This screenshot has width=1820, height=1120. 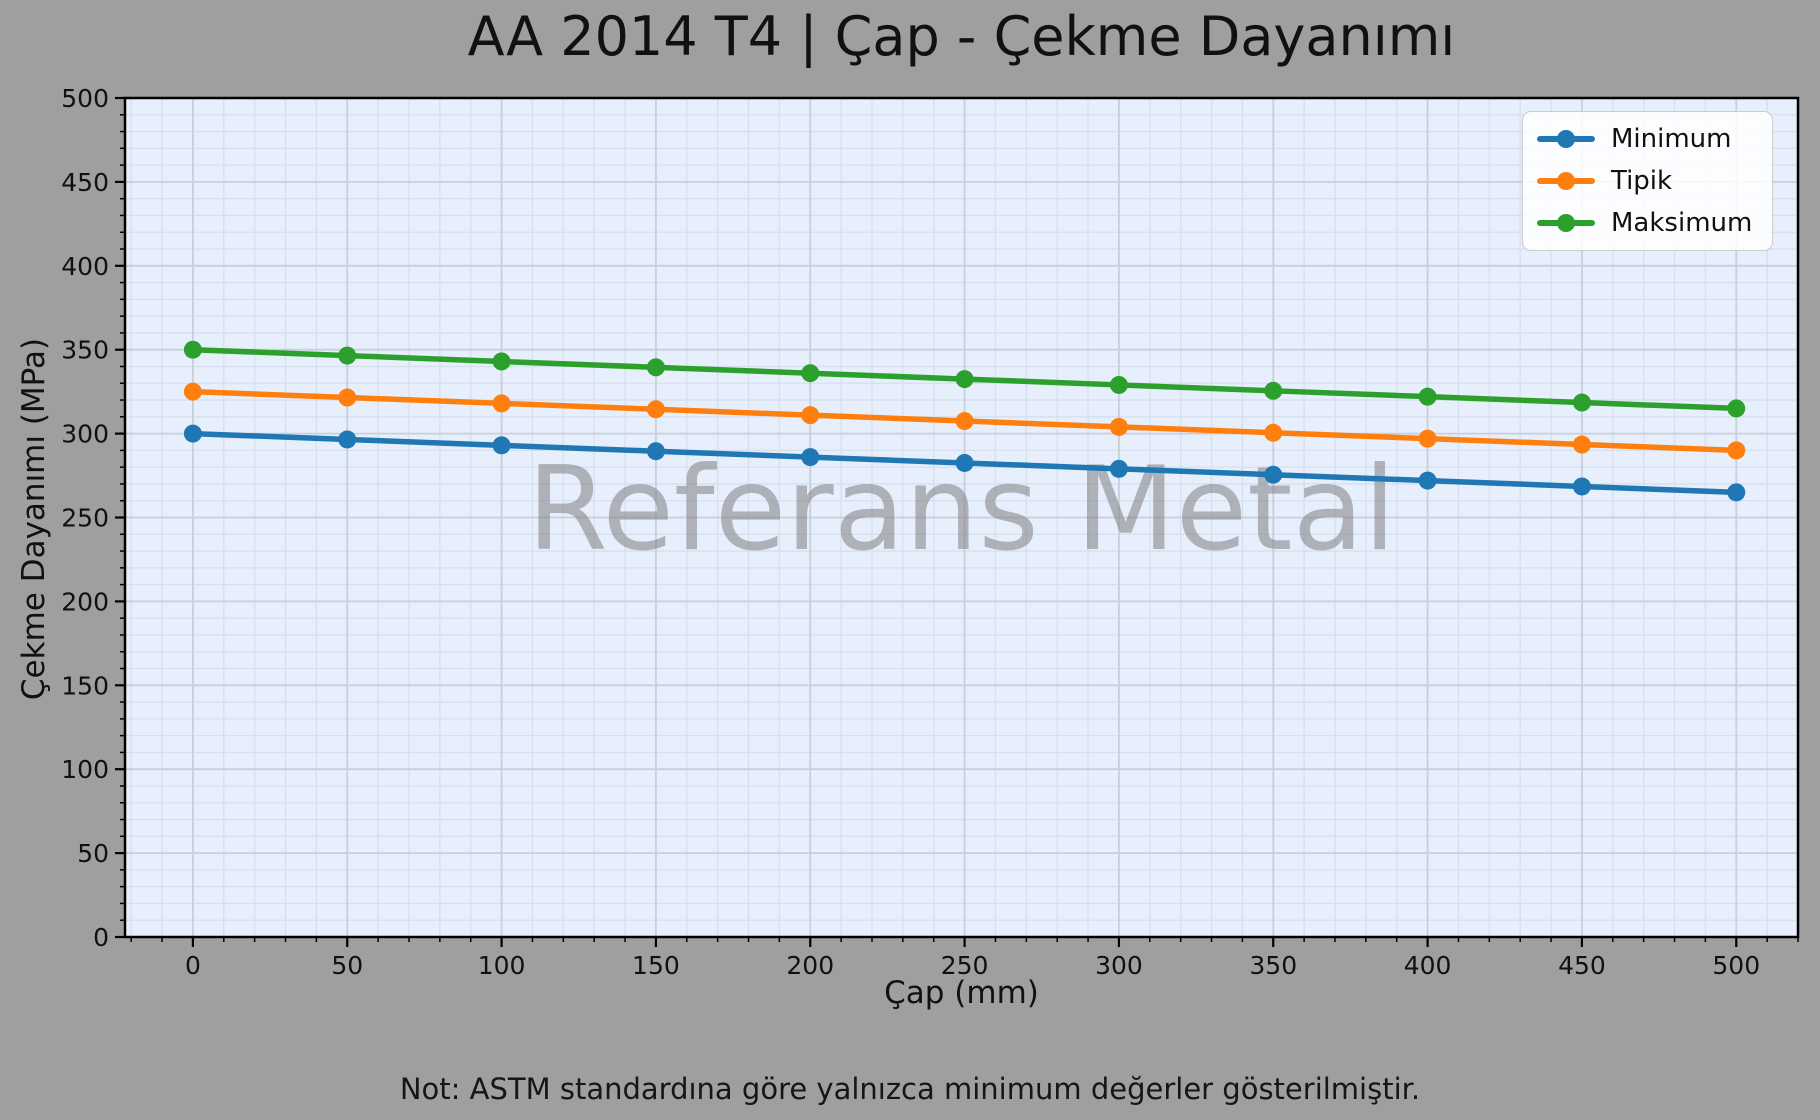 I want to click on x-tick-label: 150, so click(x=656, y=965).